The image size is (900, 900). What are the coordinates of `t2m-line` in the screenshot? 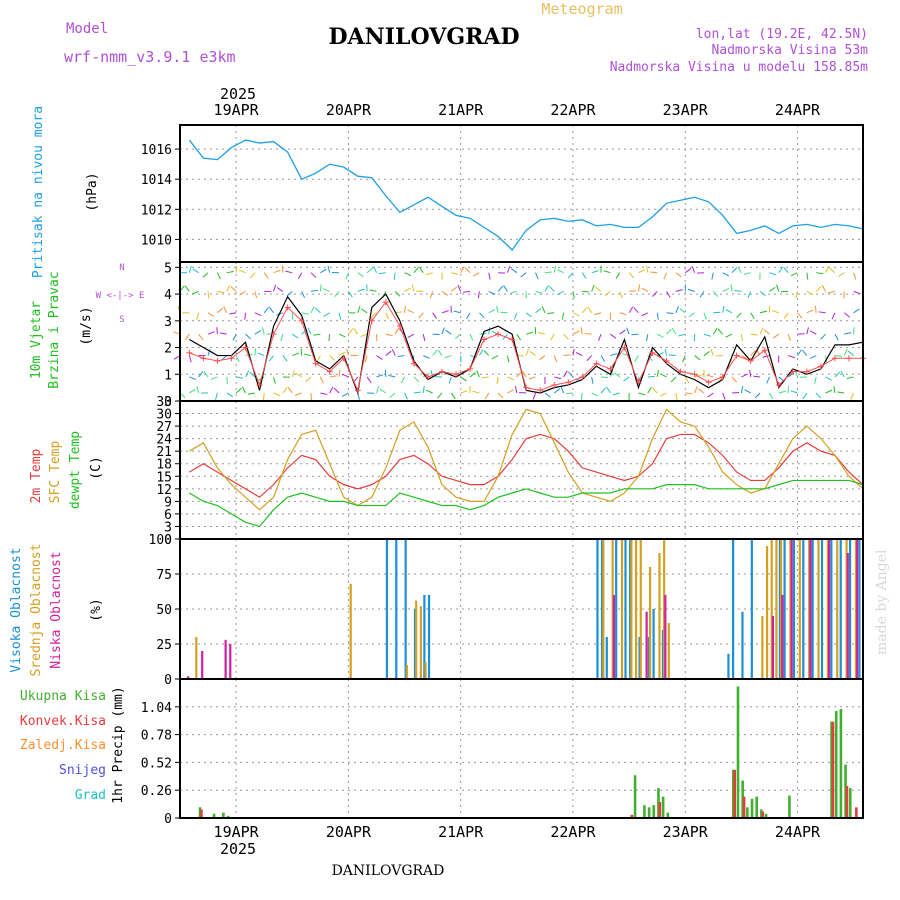 It's located at (526, 465).